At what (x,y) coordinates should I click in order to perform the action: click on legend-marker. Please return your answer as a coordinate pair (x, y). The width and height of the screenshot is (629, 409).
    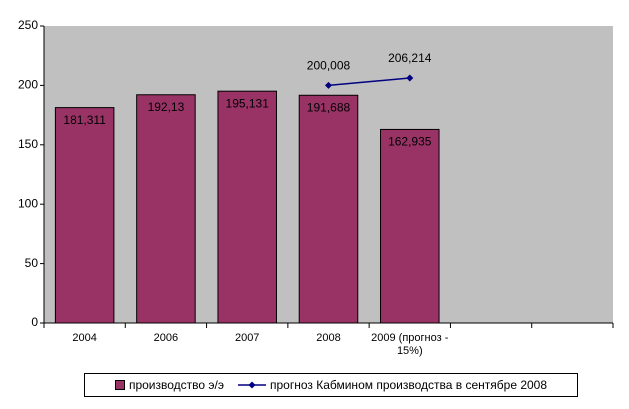
    Looking at the image, I should click on (252, 385).